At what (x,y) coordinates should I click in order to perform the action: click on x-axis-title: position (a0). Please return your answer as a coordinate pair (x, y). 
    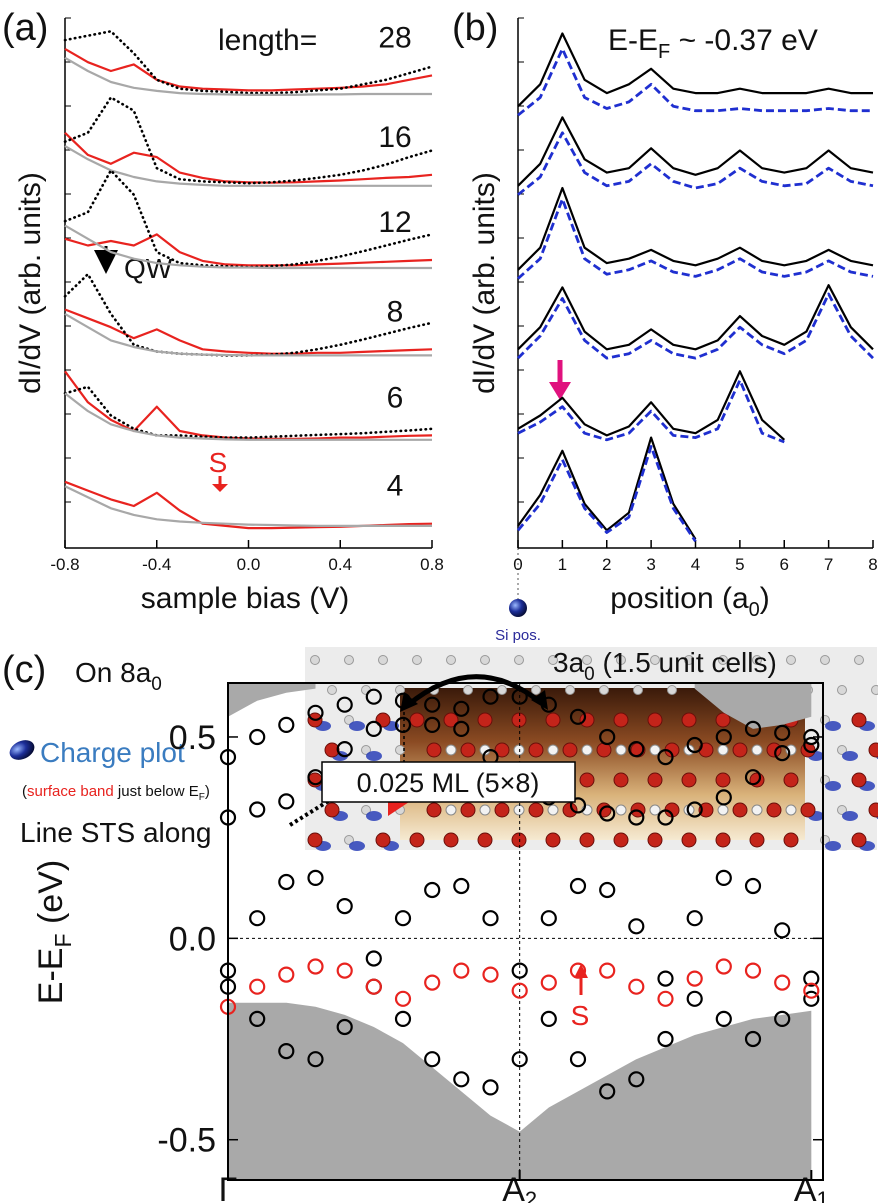
    Looking at the image, I should click on (690, 601).